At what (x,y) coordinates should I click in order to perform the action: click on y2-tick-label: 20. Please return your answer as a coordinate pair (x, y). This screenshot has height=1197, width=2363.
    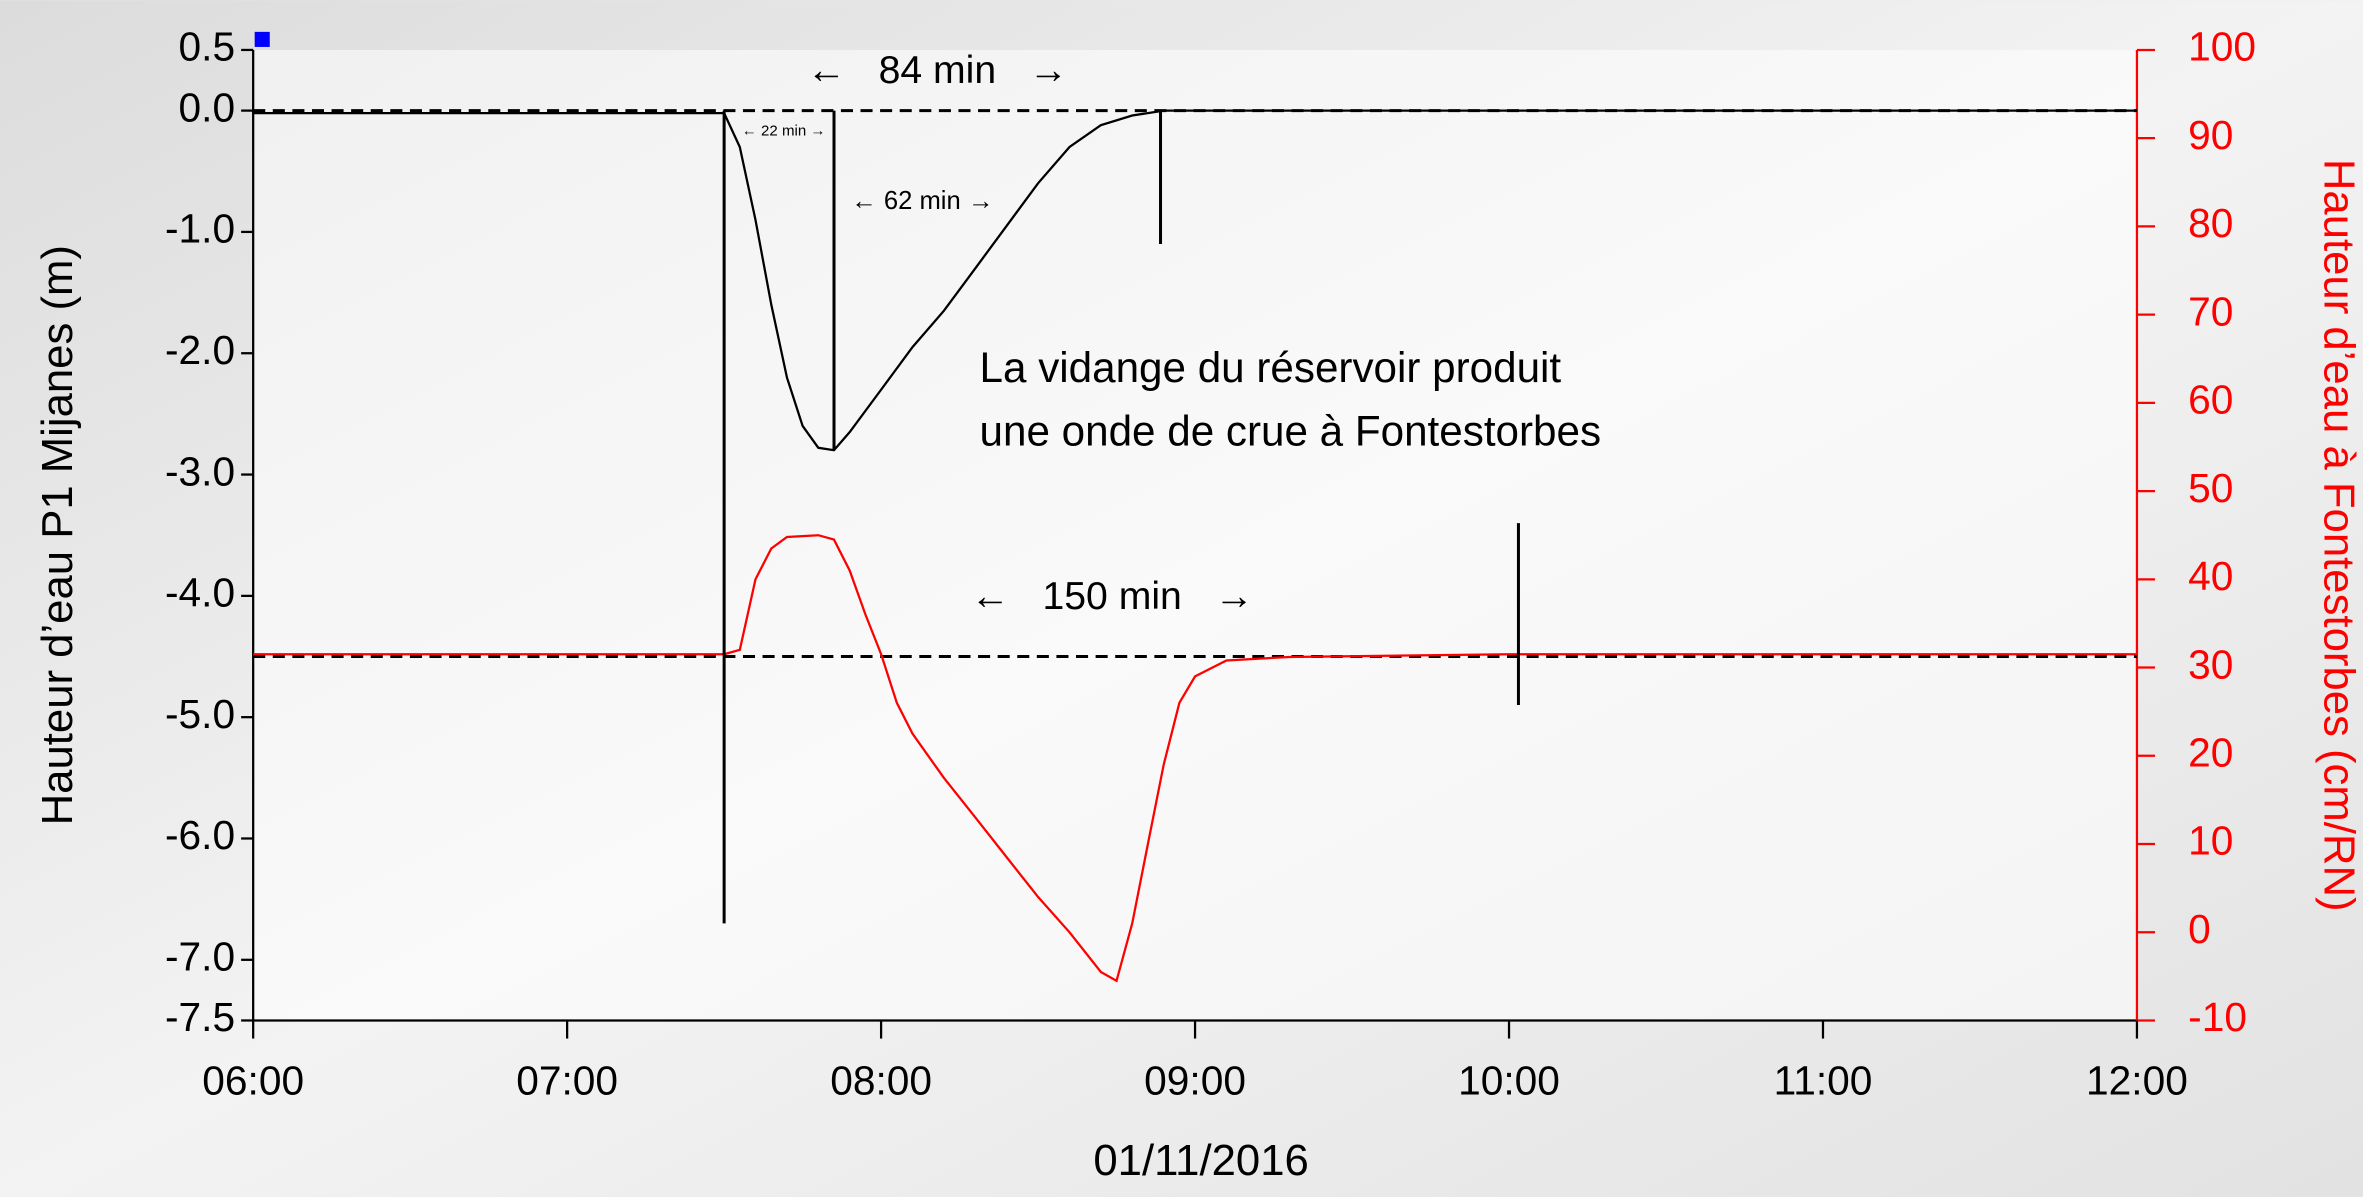
    Looking at the image, I should click on (2210, 753).